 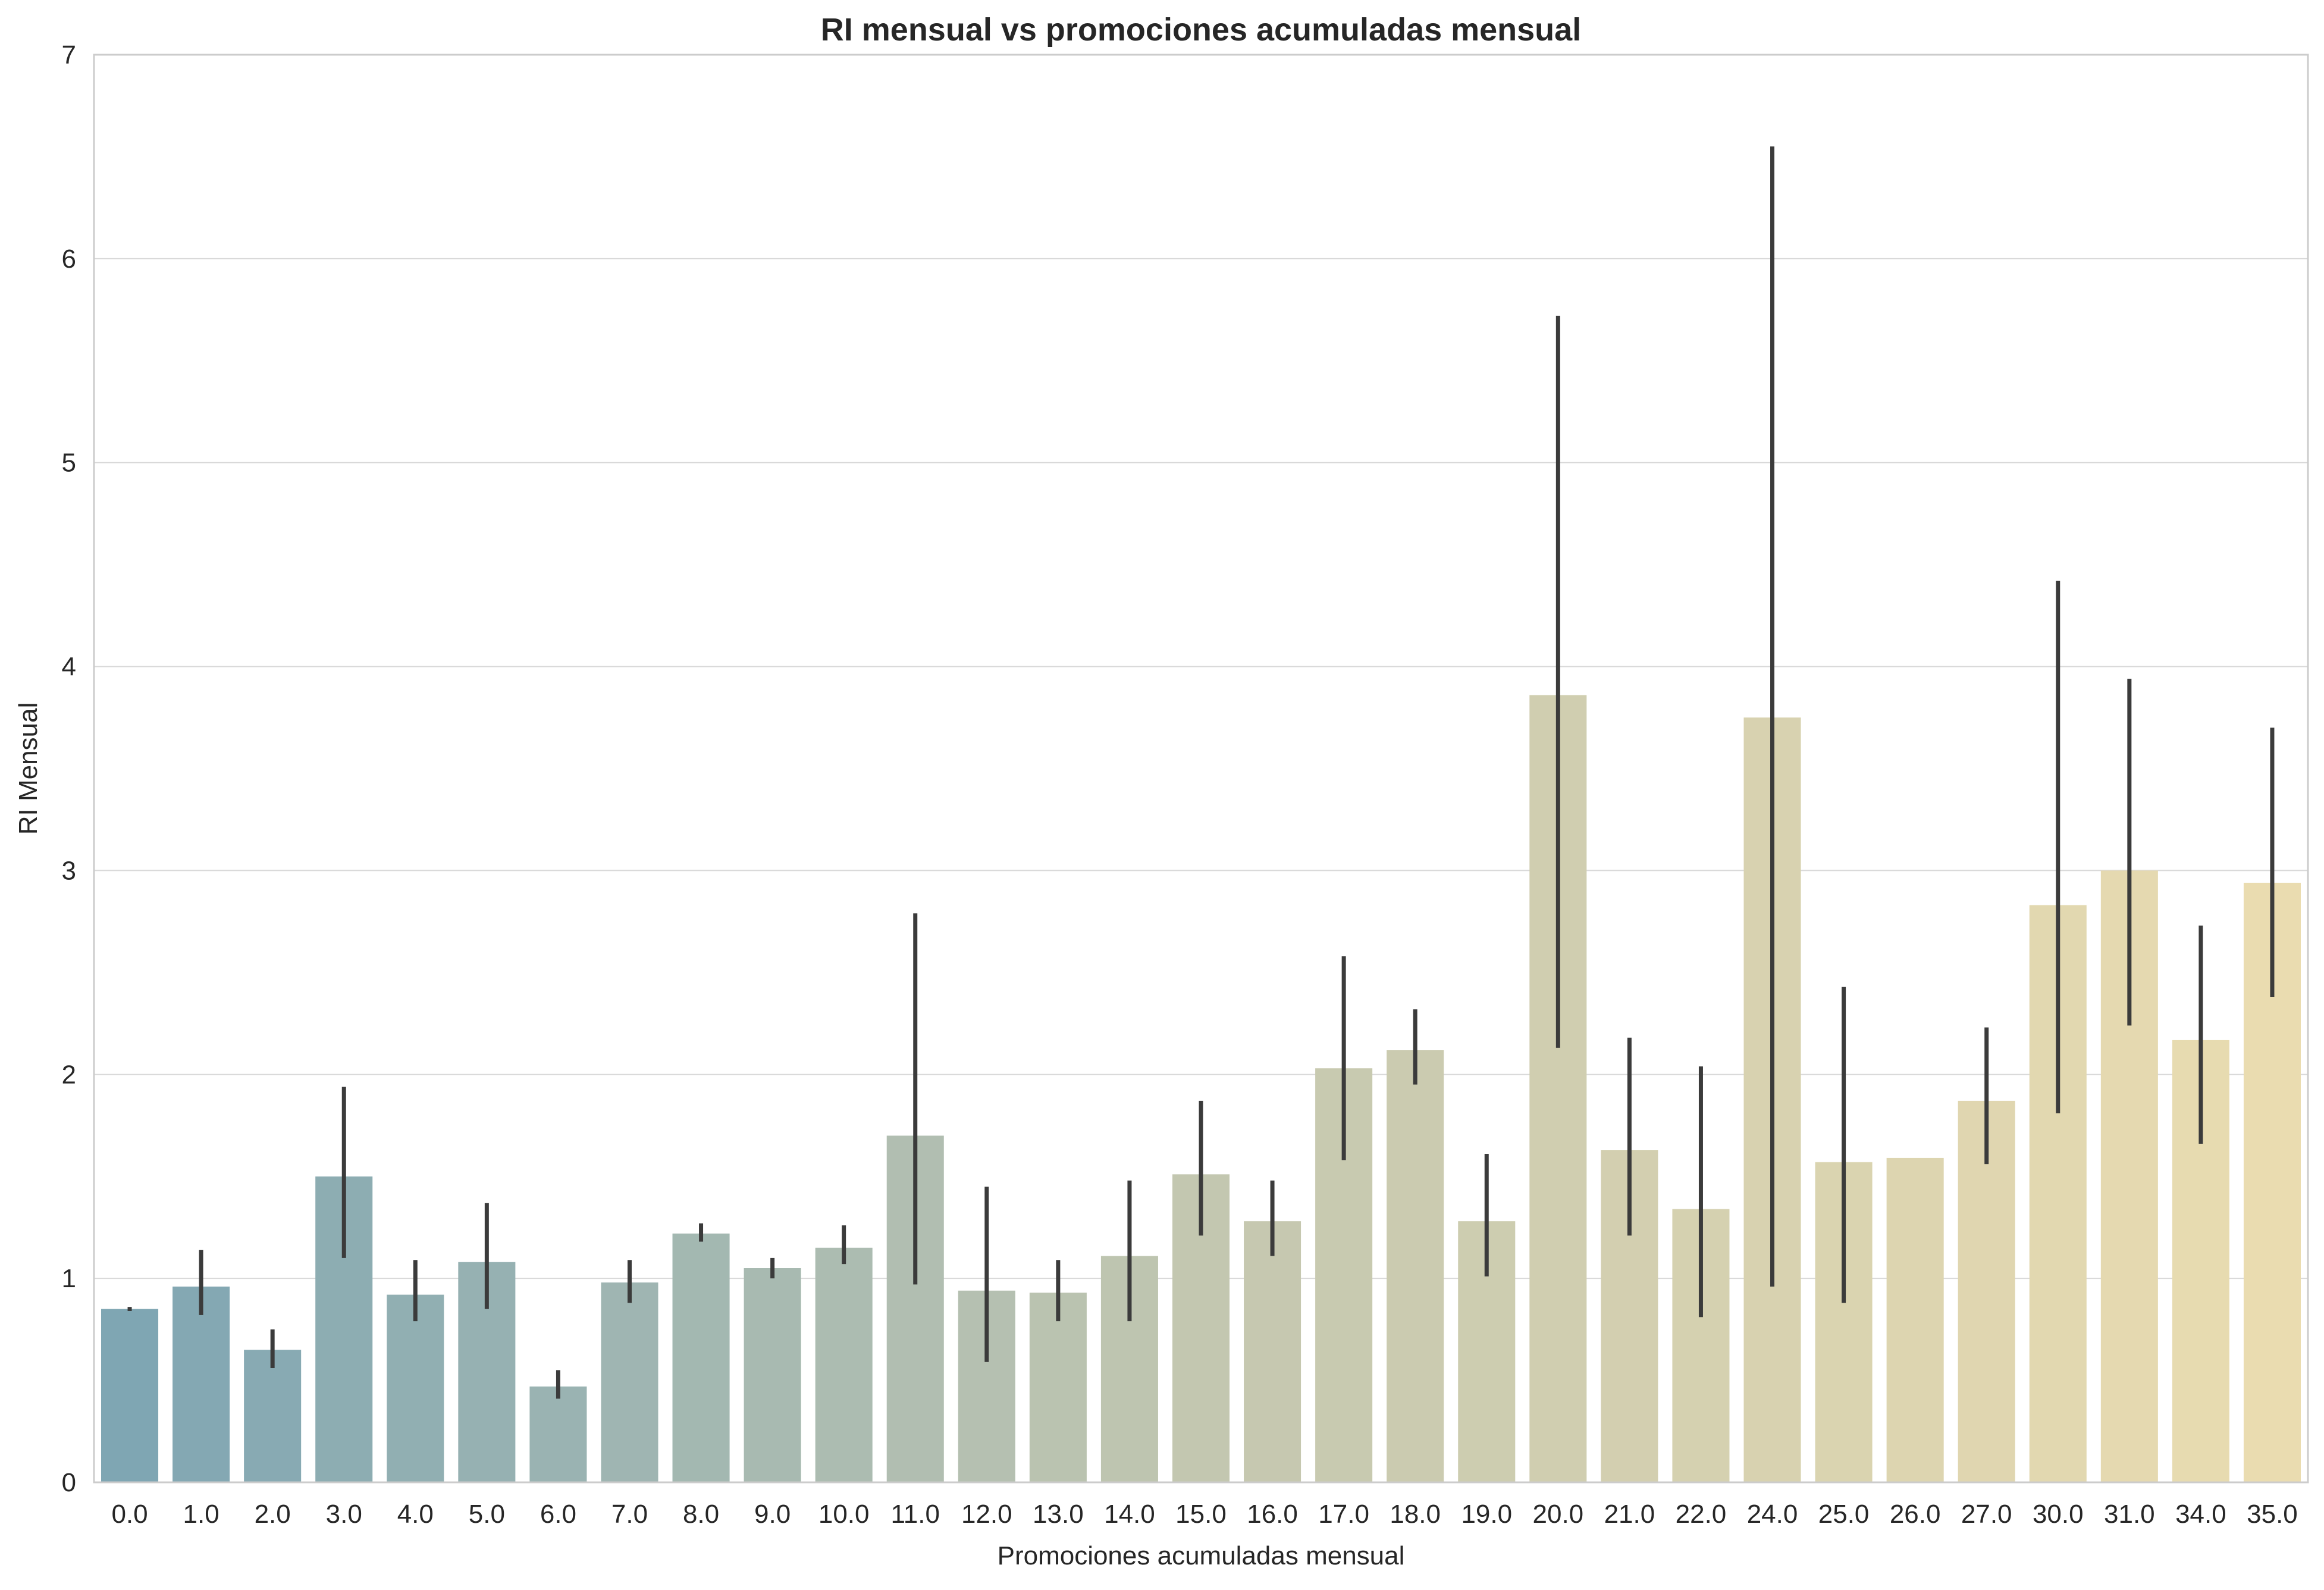 I want to click on x-tick-label: 24.0, so click(x=1773, y=1514).